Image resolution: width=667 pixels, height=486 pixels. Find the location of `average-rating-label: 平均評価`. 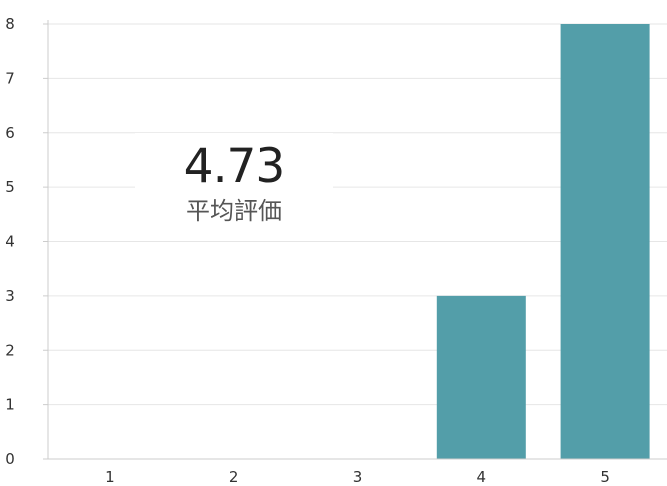

average-rating-label: 平均評価 is located at coordinates (234, 211).